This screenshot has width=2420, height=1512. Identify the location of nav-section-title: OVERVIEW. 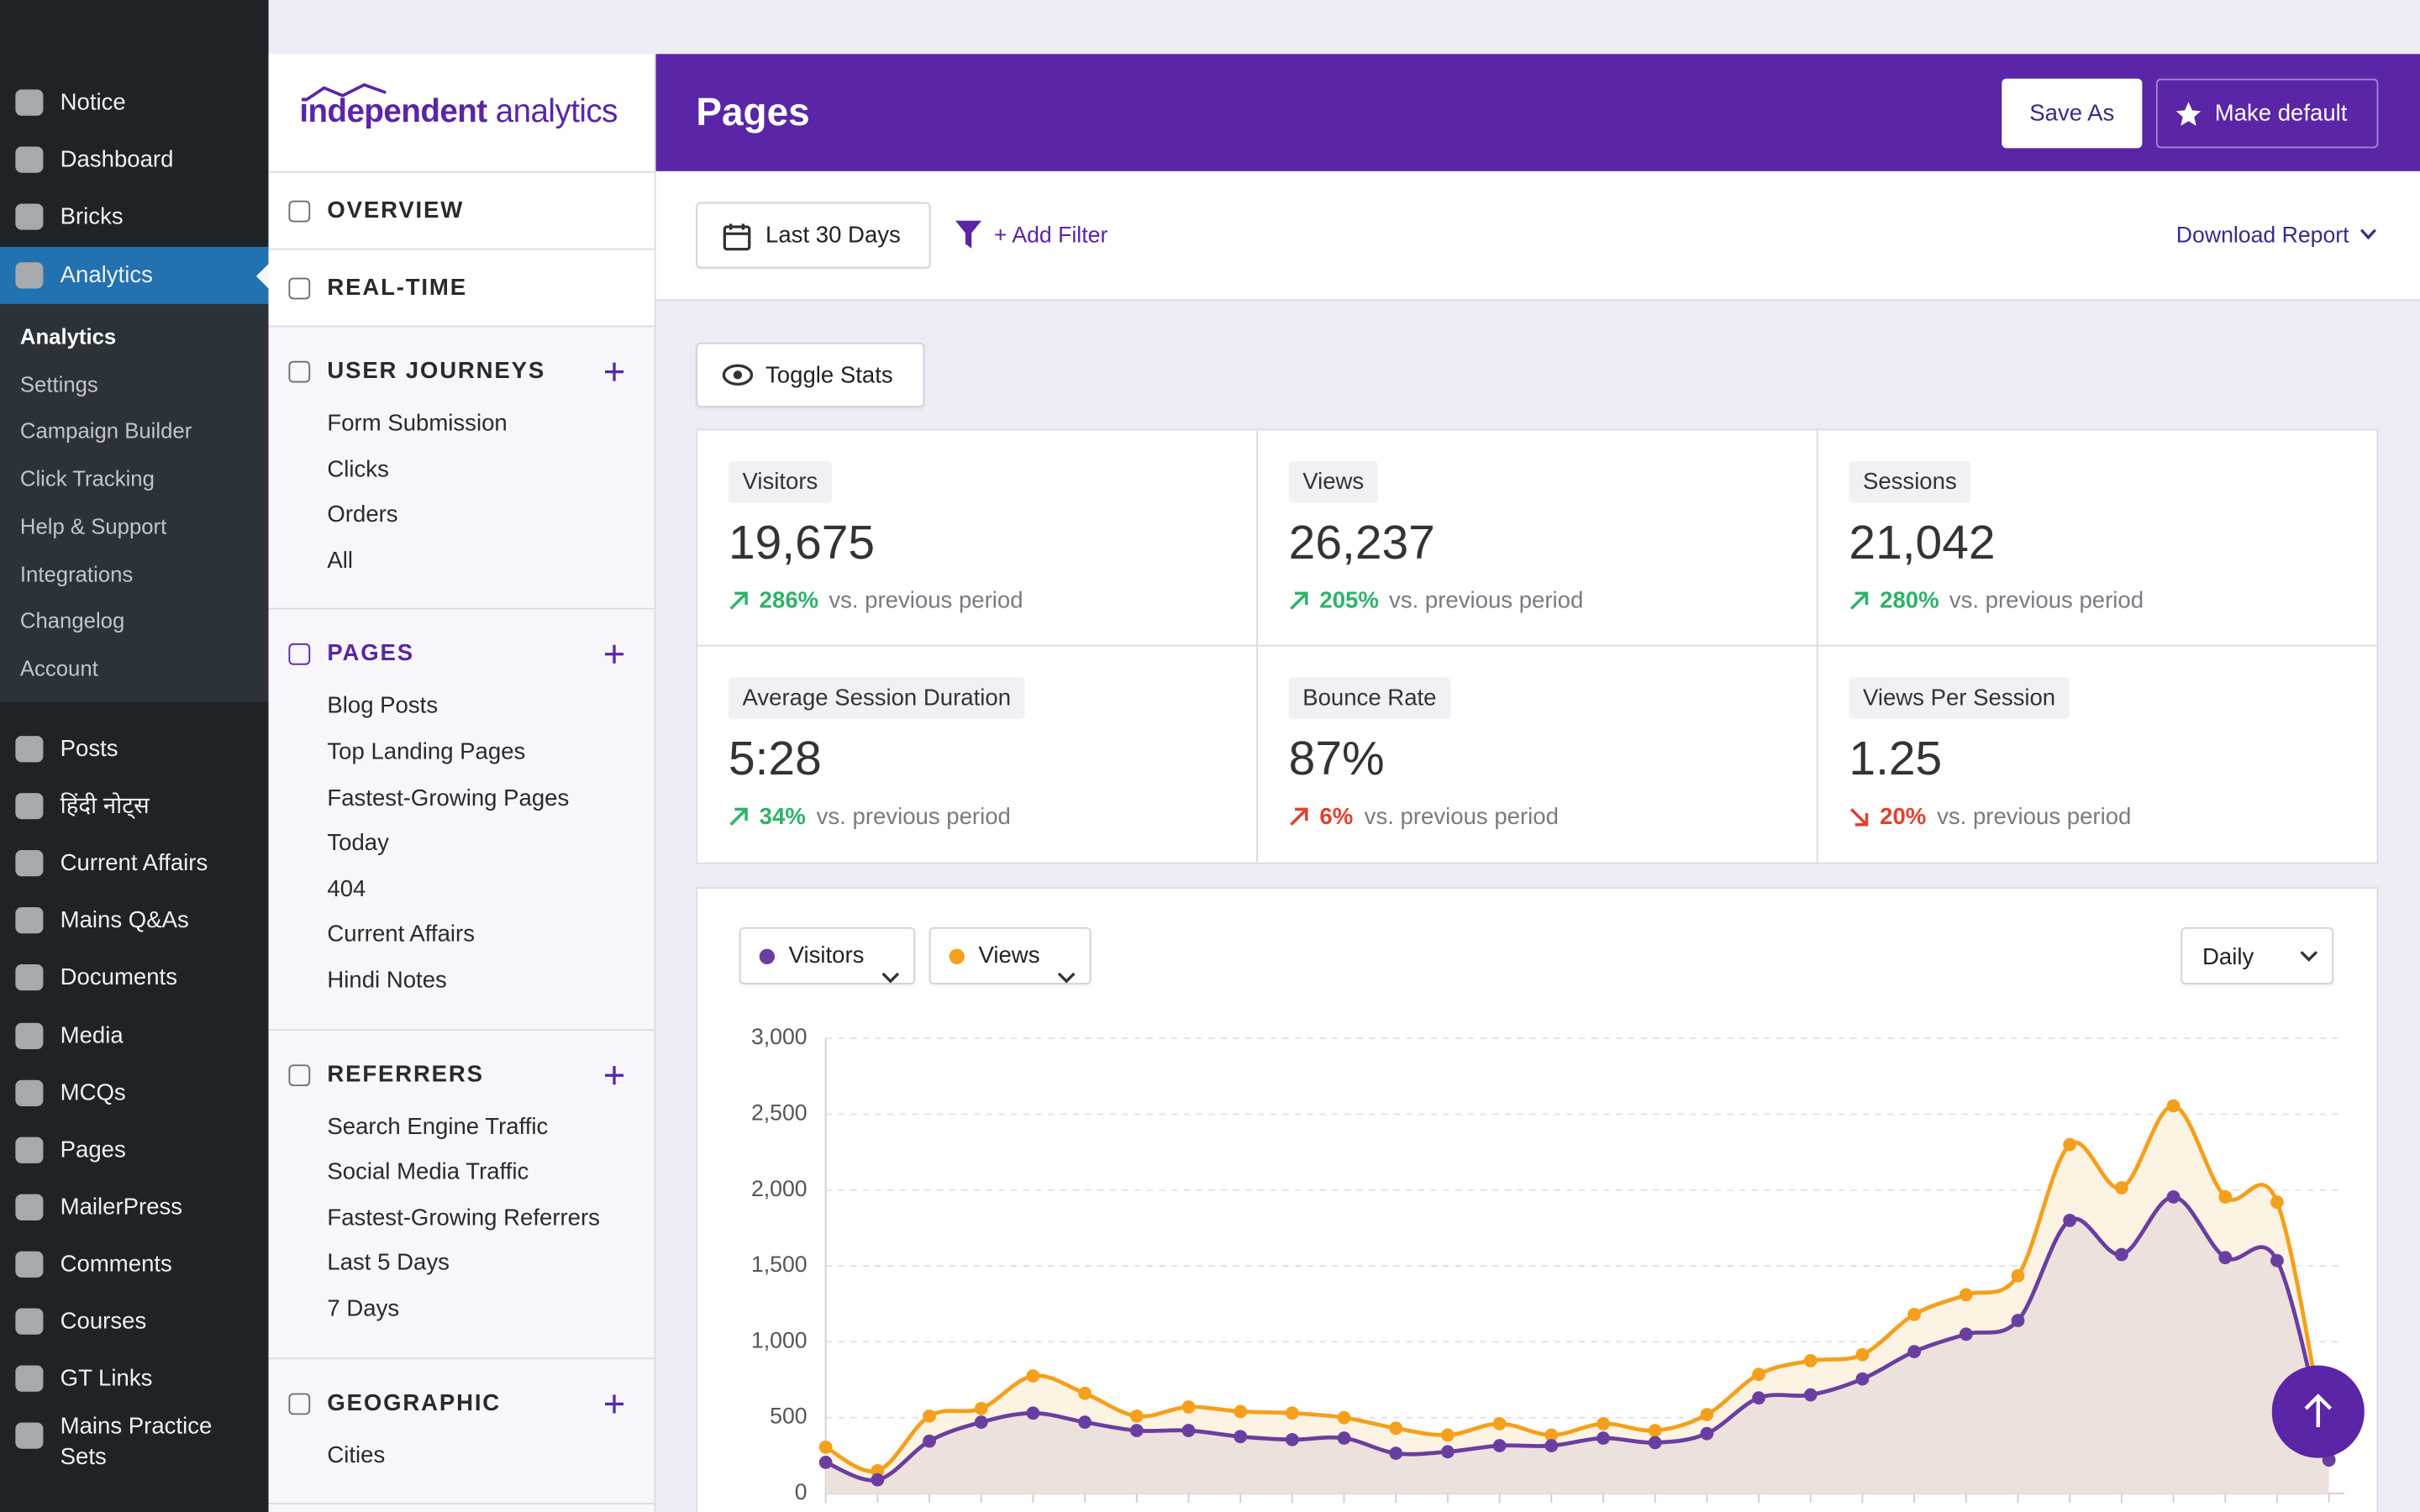
(396, 210).